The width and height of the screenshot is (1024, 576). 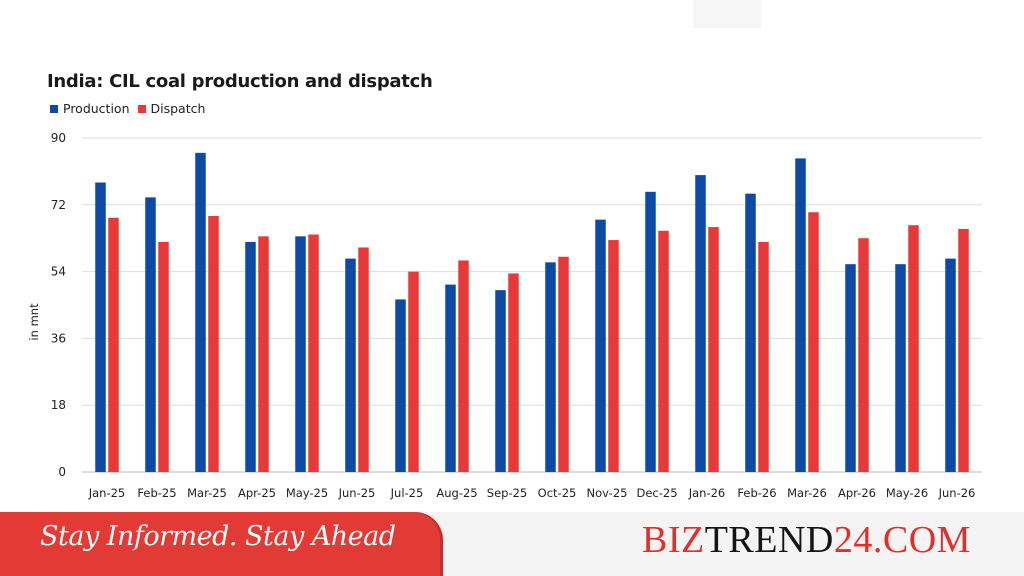 I want to click on x-tick-label: Aug-25, so click(x=456, y=493).